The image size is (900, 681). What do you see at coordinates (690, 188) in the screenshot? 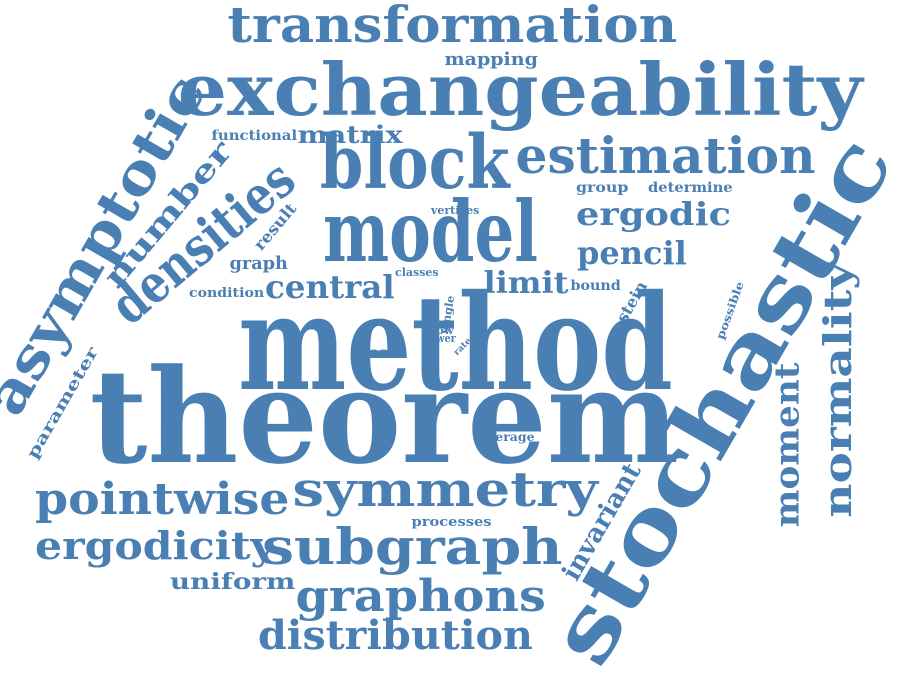
I see `word-determine: determine` at bounding box center [690, 188].